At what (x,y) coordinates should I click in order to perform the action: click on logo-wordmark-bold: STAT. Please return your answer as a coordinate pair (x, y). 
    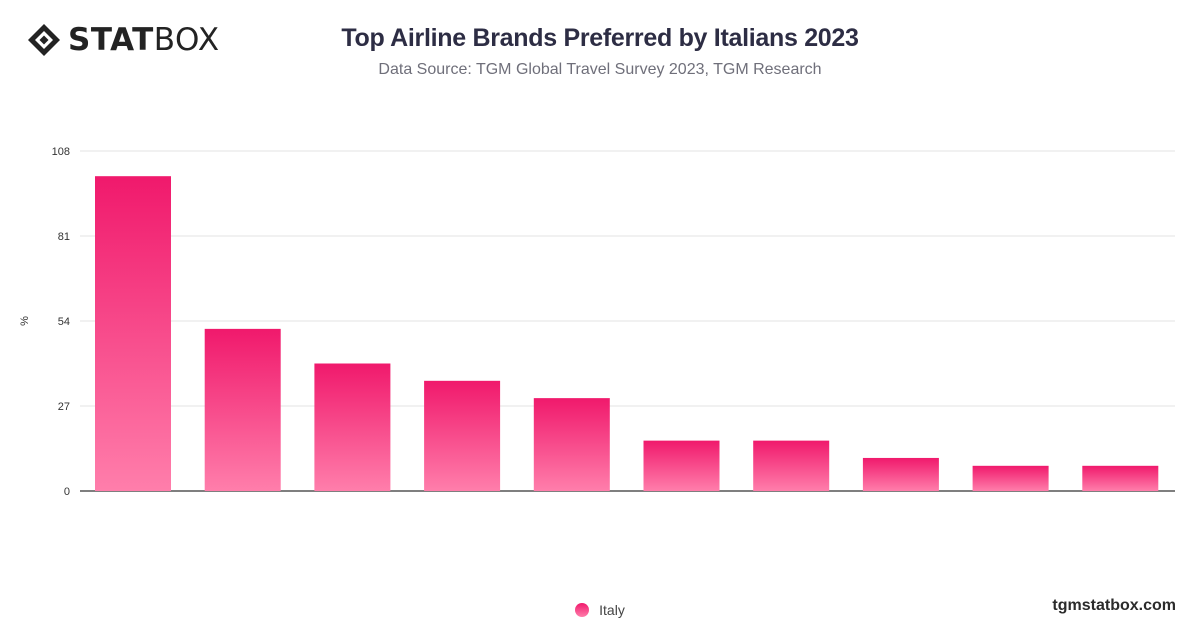
    Looking at the image, I should click on (111, 40).